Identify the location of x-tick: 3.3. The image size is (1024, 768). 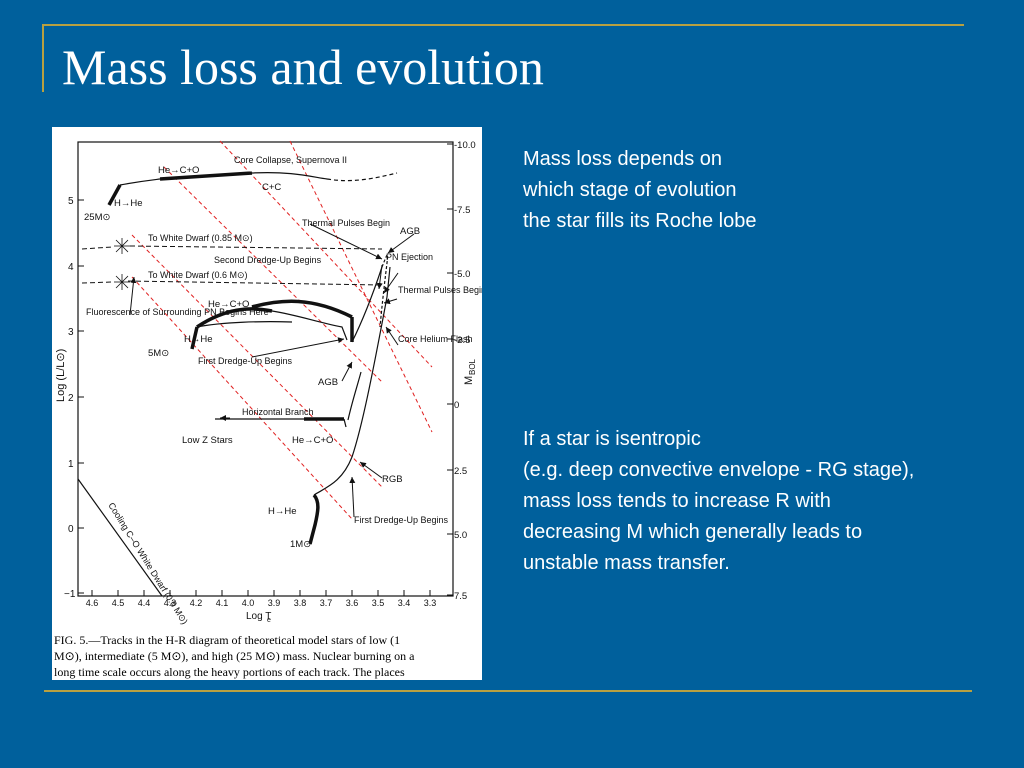
(430, 603).